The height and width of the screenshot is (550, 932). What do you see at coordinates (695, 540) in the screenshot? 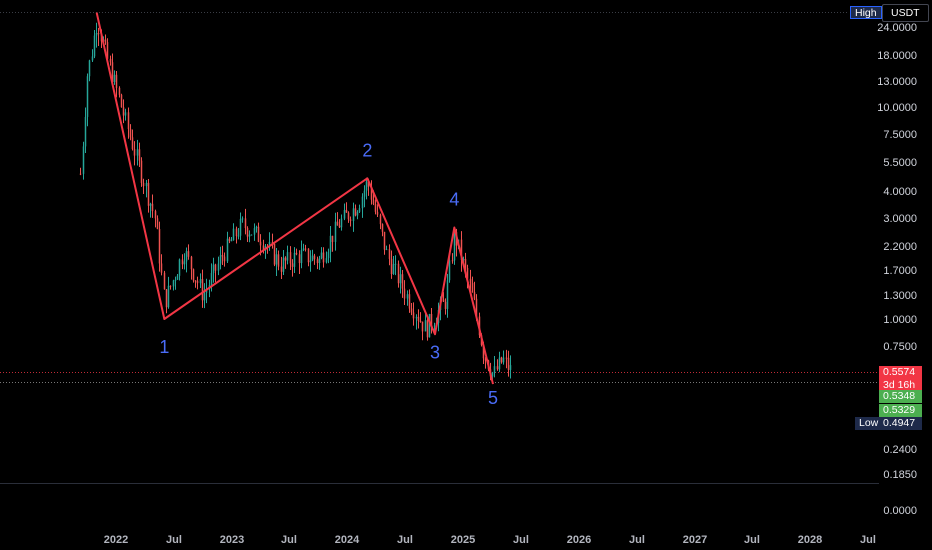
I see `x-tick-label: 2027` at bounding box center [695, 540].